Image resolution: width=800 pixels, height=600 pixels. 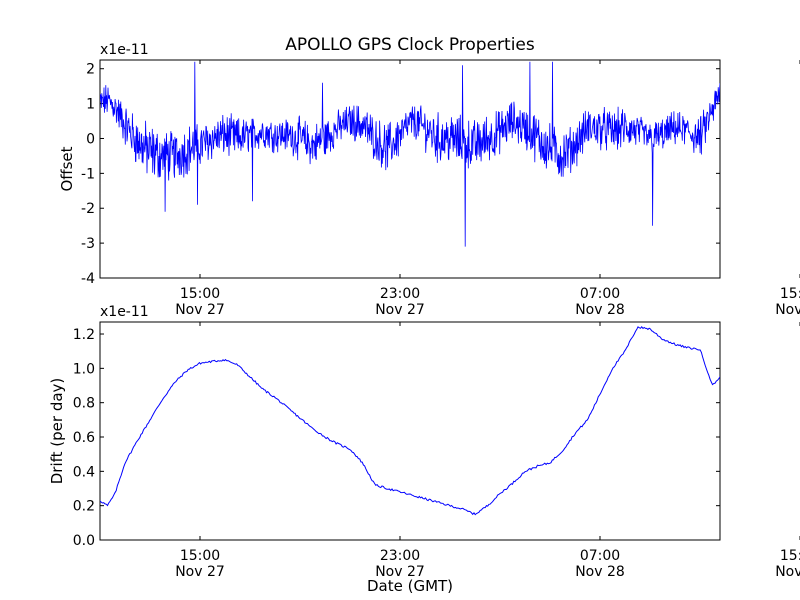 What do you see at coordinates (400, 556) in the screenshot?
I see `drift-xtick-time: 23:00` at bounding box center [400, 556].